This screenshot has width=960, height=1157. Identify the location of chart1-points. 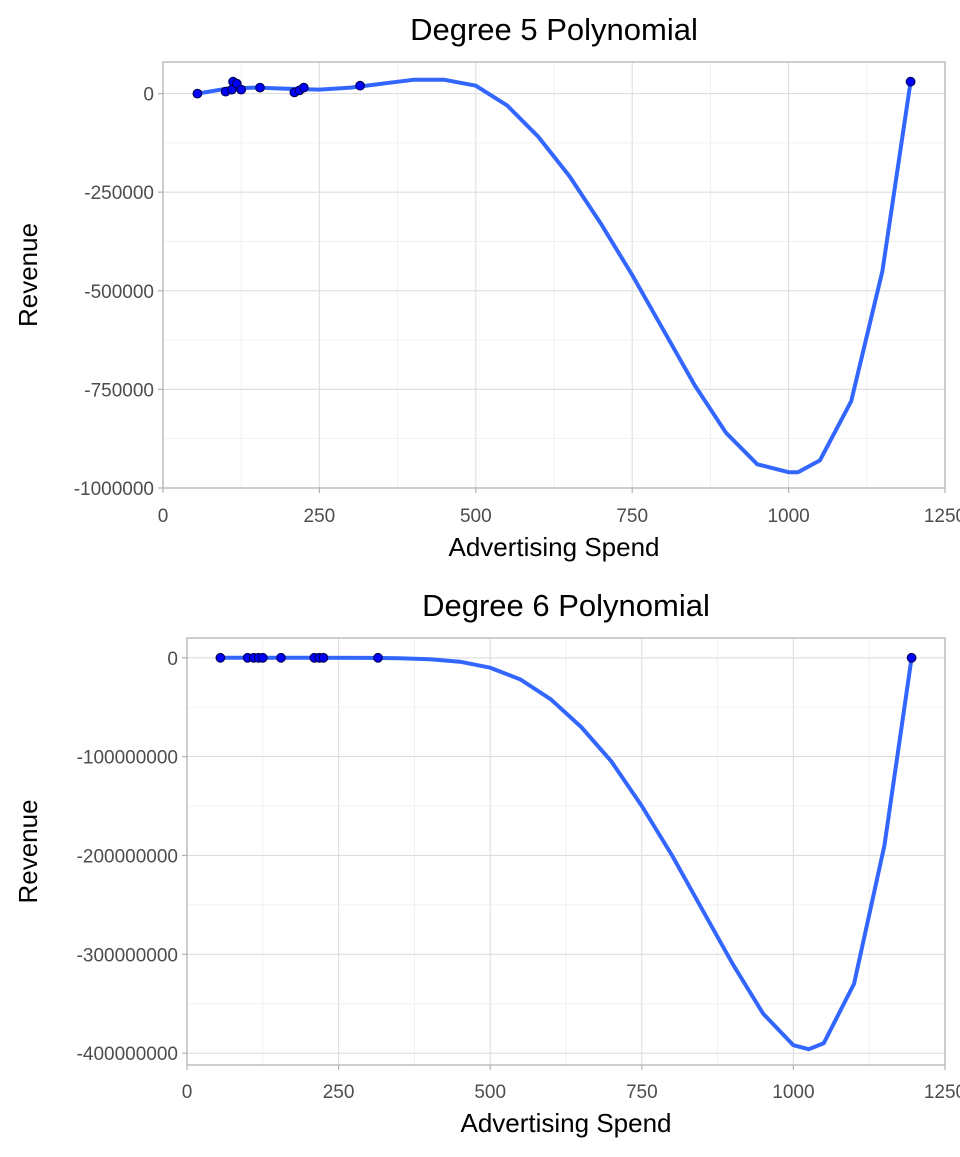
(554, 87).